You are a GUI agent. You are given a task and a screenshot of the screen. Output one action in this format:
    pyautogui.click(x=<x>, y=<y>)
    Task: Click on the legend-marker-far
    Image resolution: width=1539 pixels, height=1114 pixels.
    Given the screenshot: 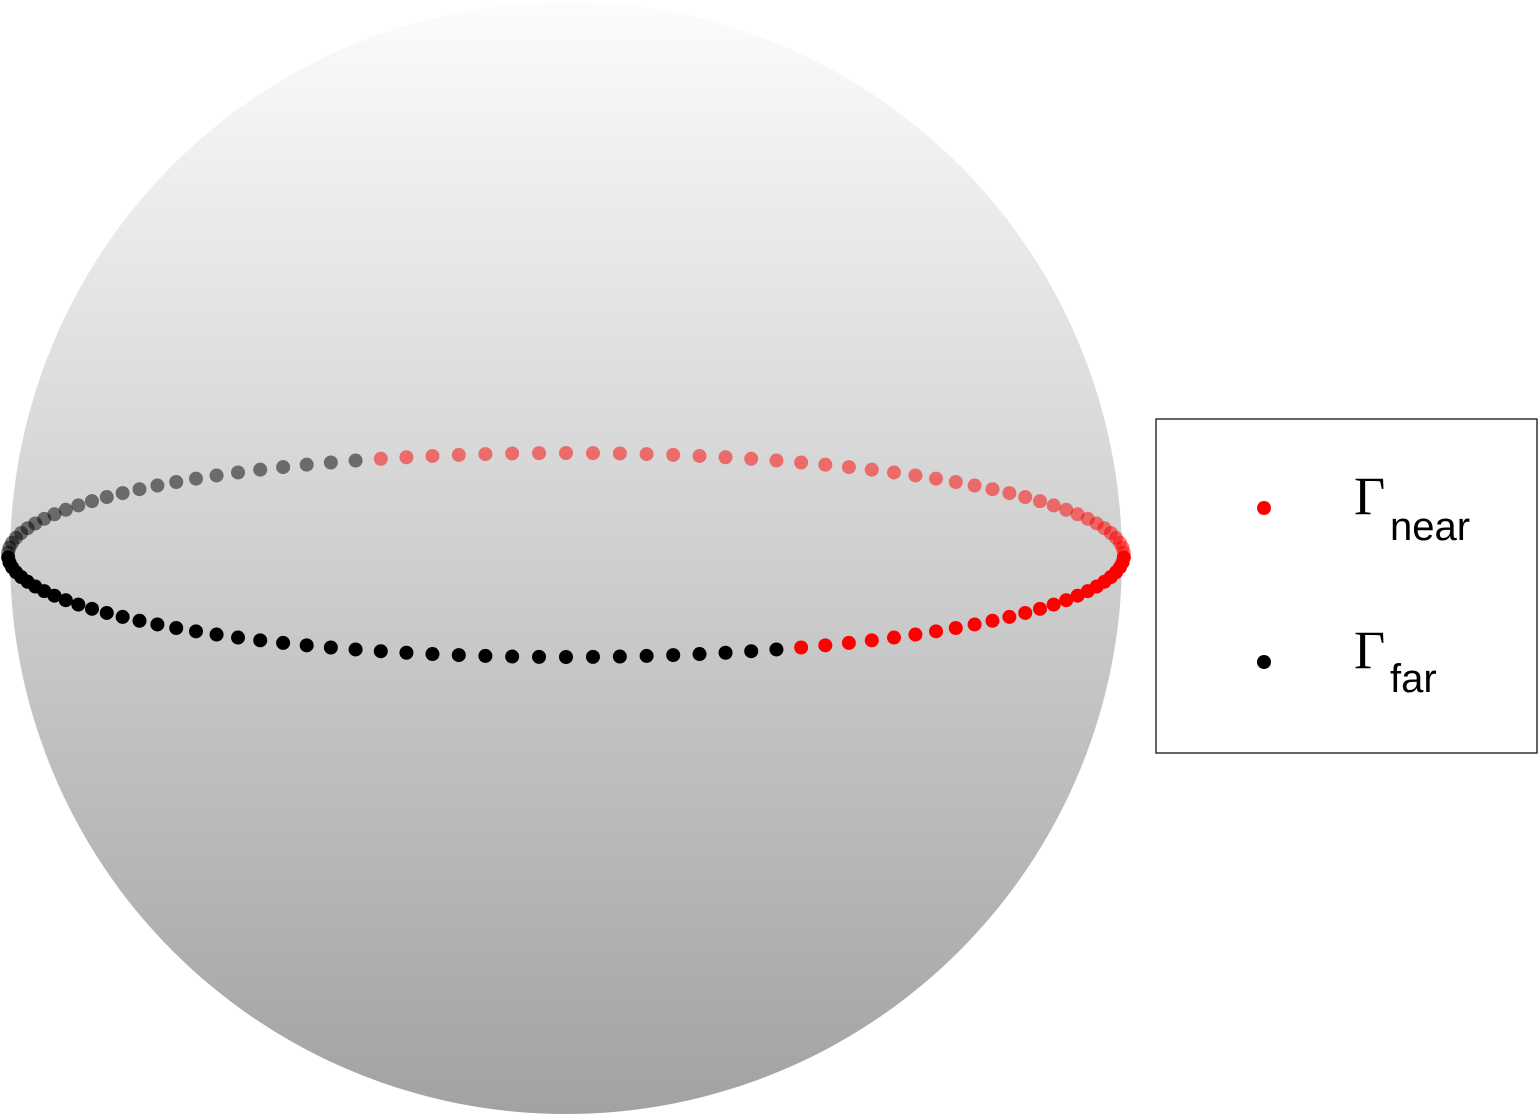 What is the action you would take?
    pyautogui.click(x=1264, y=662)
    